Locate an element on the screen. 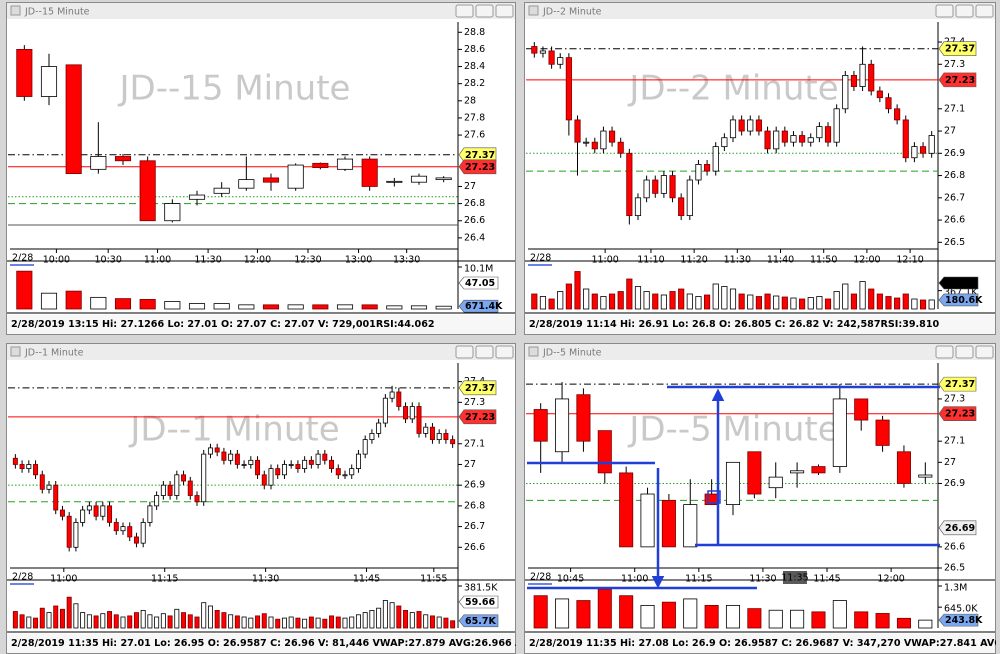 The width and height of the screenshot is (1000, 654). y-tick-label: 26.6 is located at coordinates (474, 220).